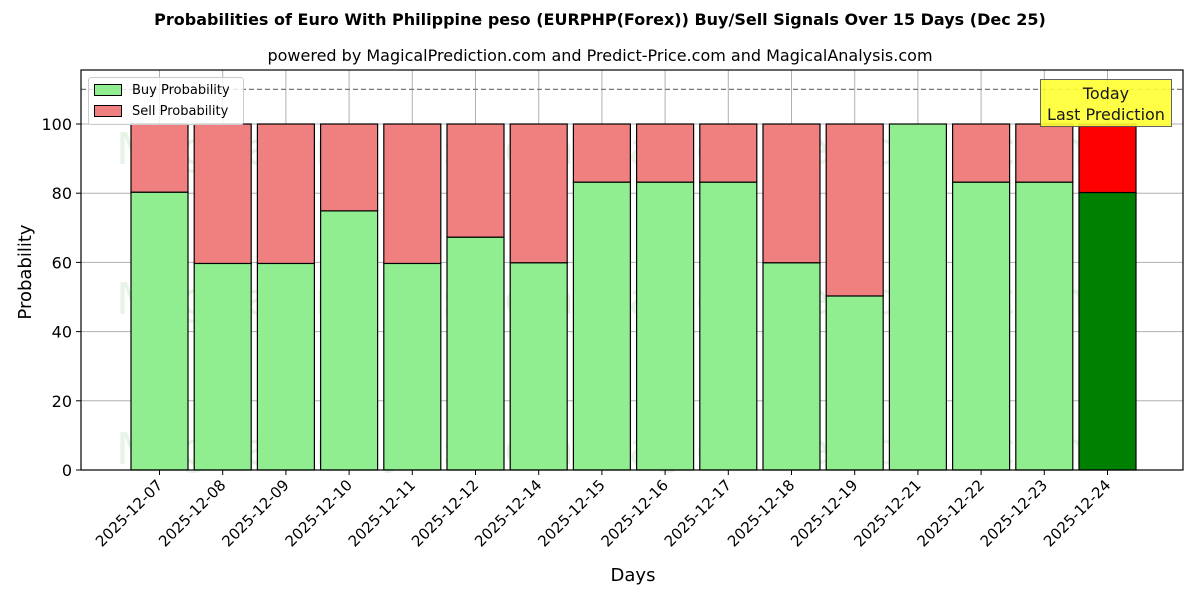 Image resolution: width=1200 pixels, height=600 pixels. I want to click on x-tick-label: 2025-12-23, so click(1014, 513).